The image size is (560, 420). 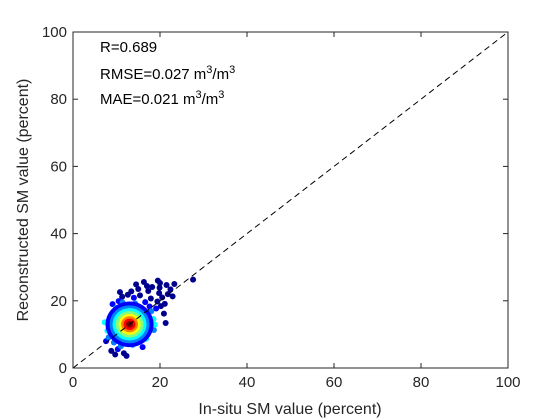 What do you see at coordinates (128, 47) in the screenshot?
I see `annotation-r: R=0.689` at bounding box center [128, 47].